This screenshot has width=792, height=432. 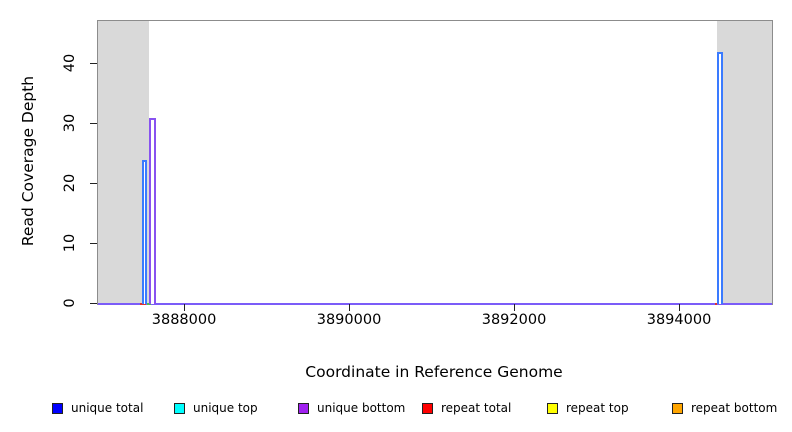 I want to click on legend-item-repeat-top: repeat top, so click(x=588, y=408).